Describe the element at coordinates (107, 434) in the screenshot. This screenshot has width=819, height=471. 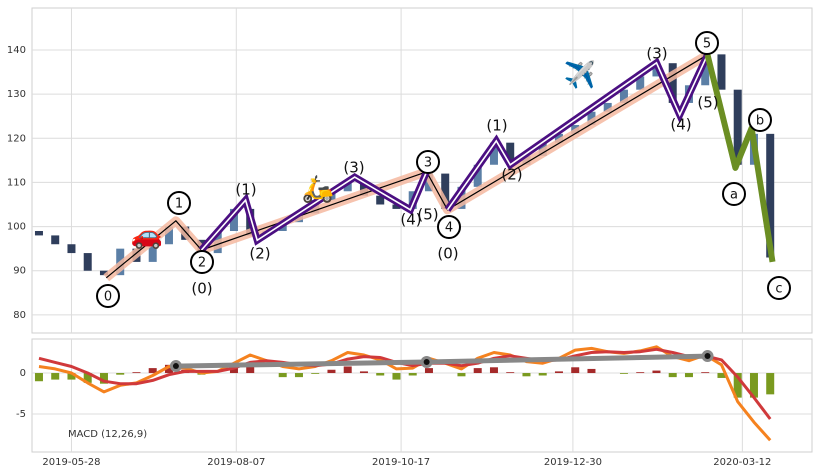
I see `macd-label: MACD (12,26,9)` at that location.